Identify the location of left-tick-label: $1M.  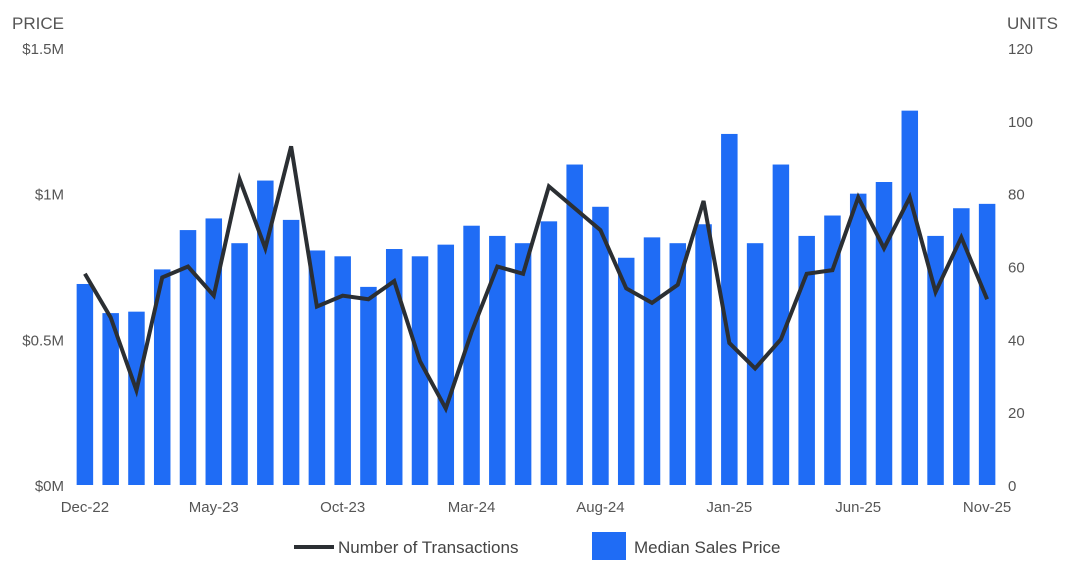
(49, 195).